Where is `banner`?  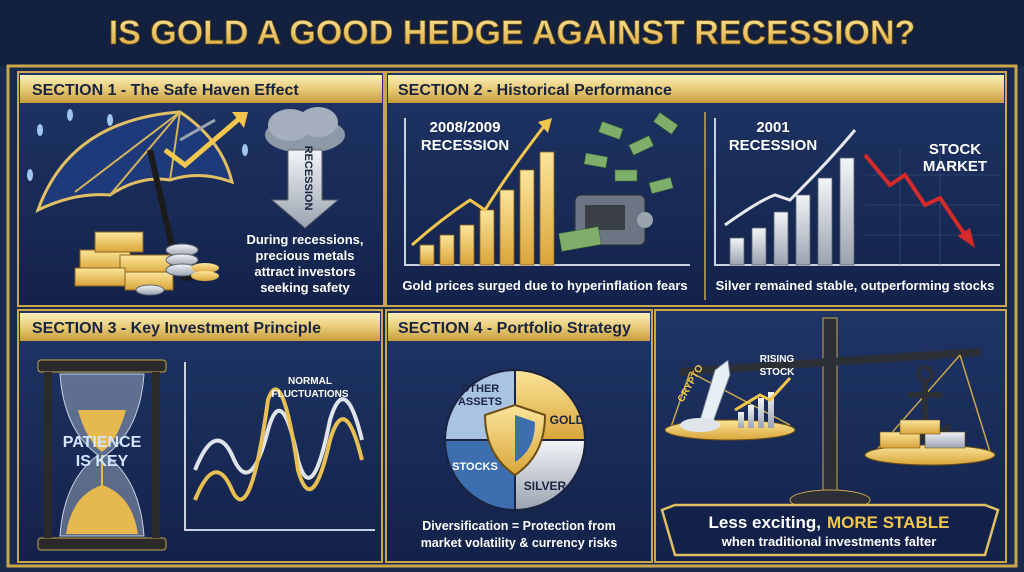 banner is located at coordinates (830, 530).